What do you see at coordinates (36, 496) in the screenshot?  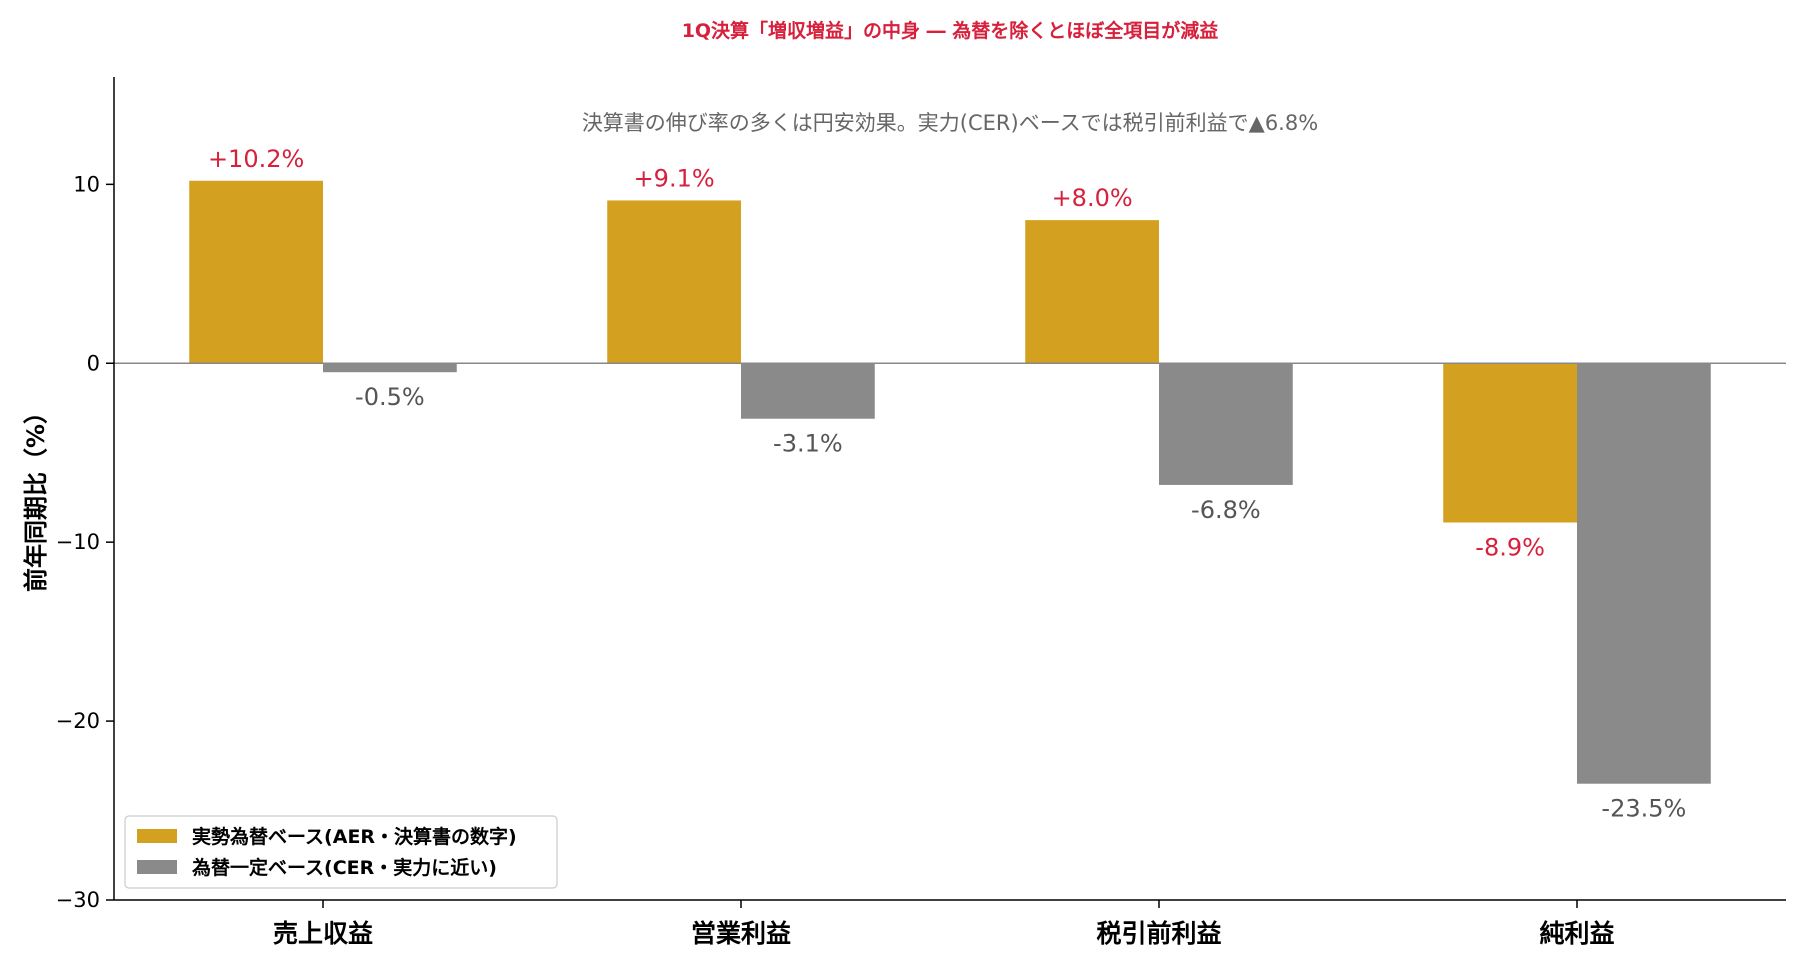 I see `y-axis-label: 前年同期比（%）` at bounding box center [36, 496].